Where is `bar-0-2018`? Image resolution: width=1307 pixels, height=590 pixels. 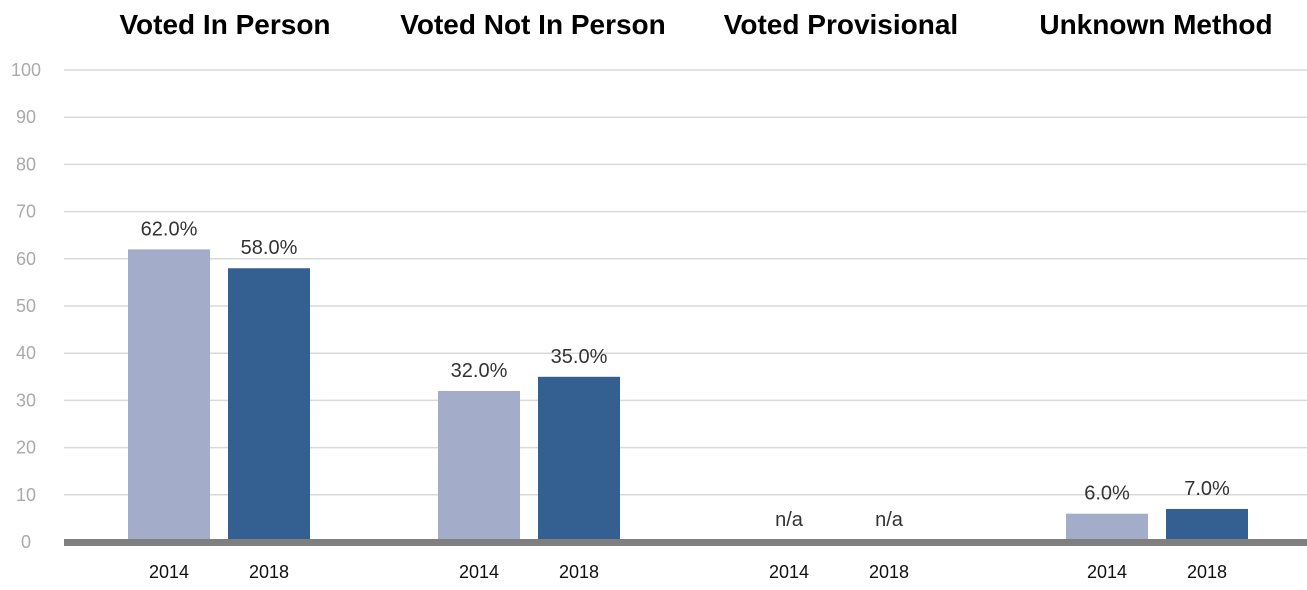 bar-0-2018 is located at coordinates (269, 405).